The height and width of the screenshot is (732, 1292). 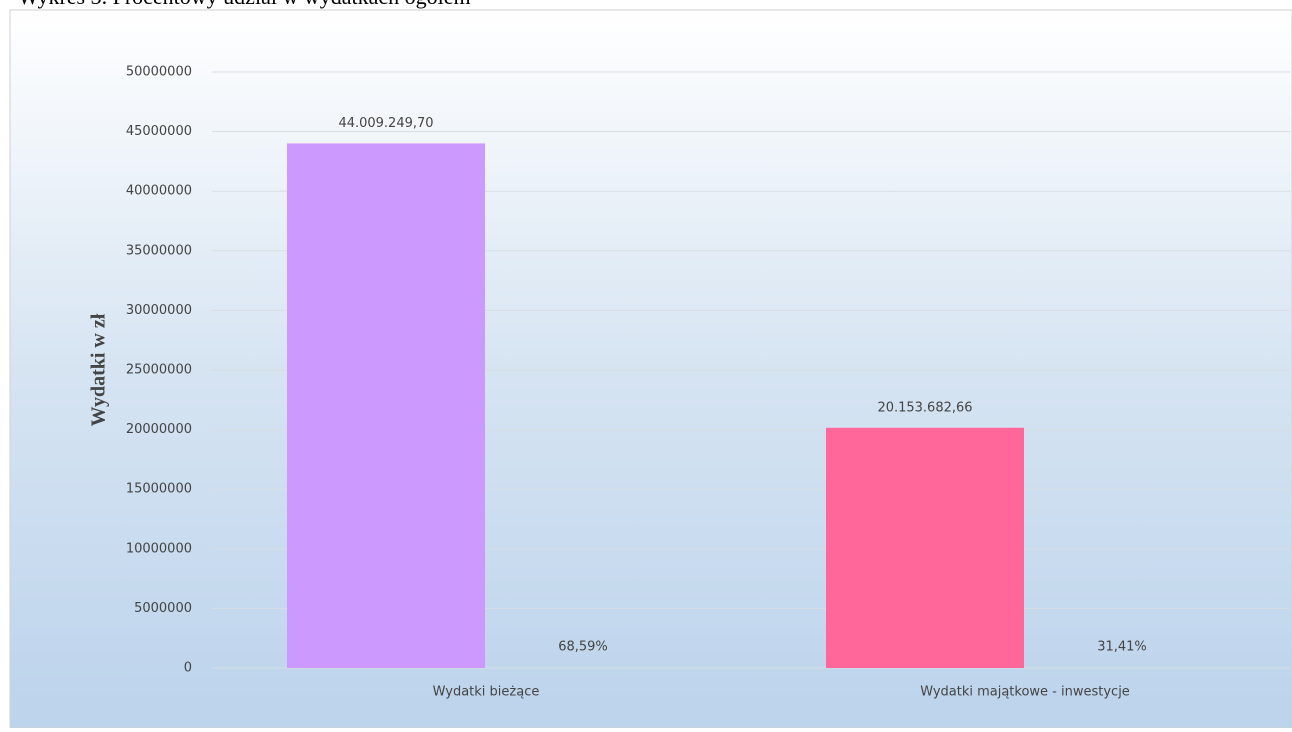 I want to click on y-tick-label: 25000000, so click(x=159, y=370).